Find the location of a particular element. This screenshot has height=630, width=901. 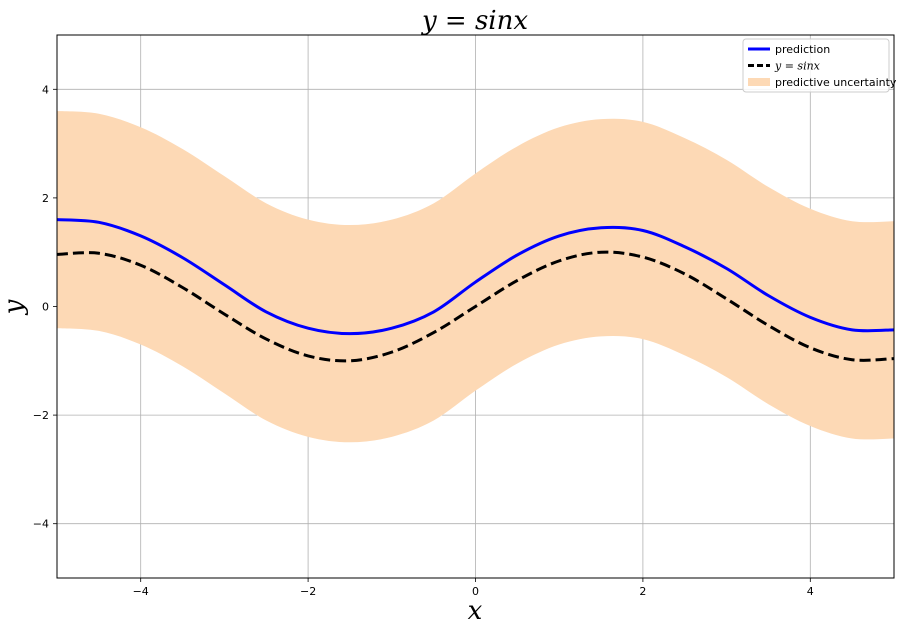

chart-title: y = sinx is located at coordinates (474, 21).